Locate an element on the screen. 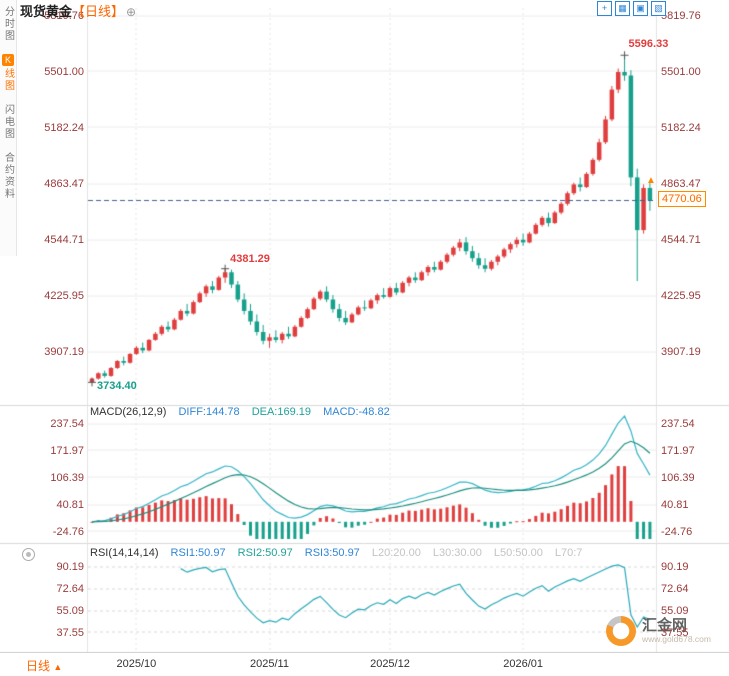 Image resolution: width=729 pixels, height=676 pixels. period-name: 【日线】 is located at coordinates (98, 11).